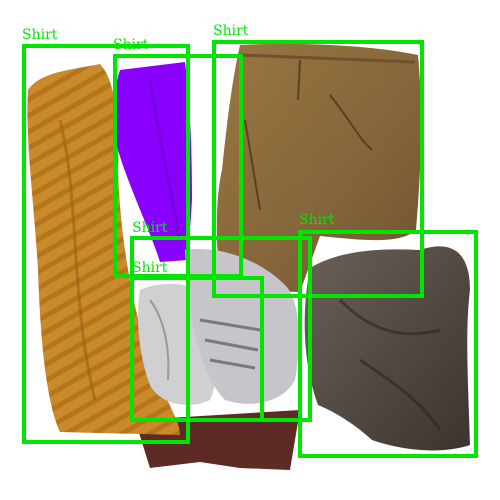 This screenshot has width=500, height=500. Describe the element at coordinates (197, 349) in the screenshot. I see `detection-box` at that location.